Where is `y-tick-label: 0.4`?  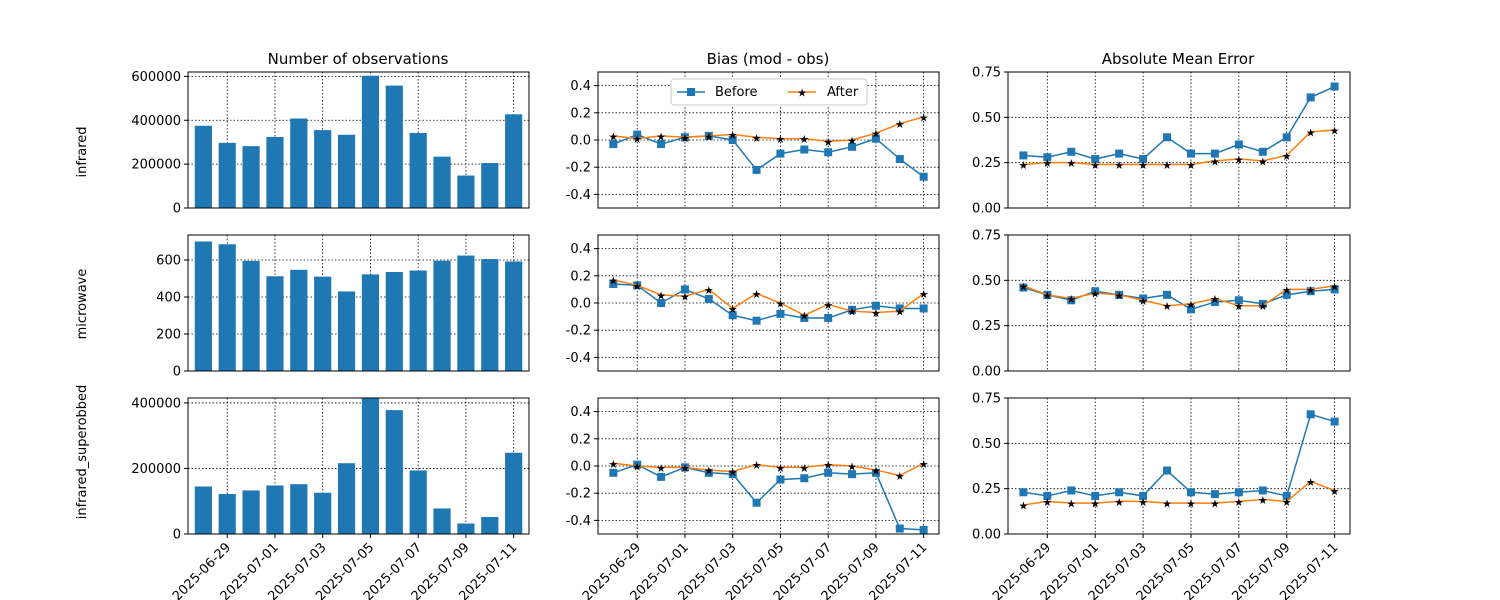
y-tick-label: 0.4 is located at coordinates (580, 412).